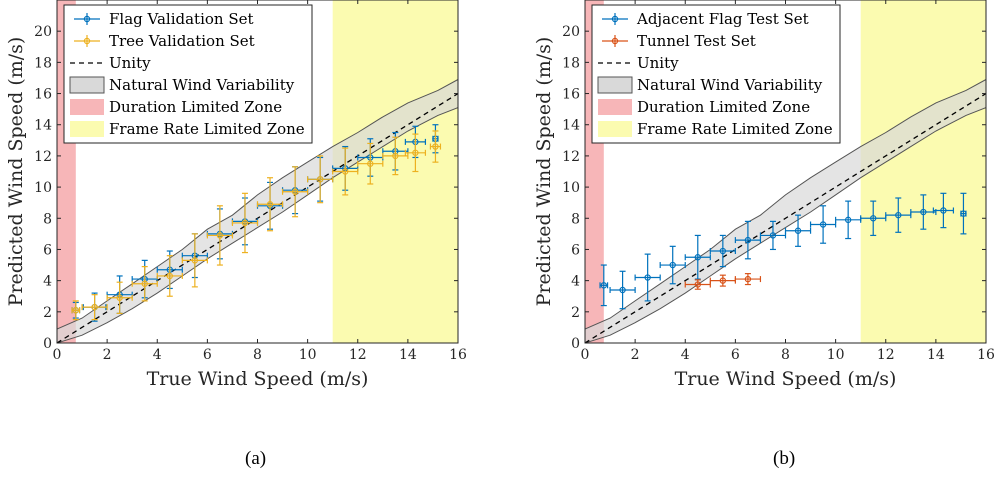 This screenshot has height=478, width=998. I want to click on legend-entry-frame-rate-limited-zone: Frame Rate Limited Zone, so click(187, 129).